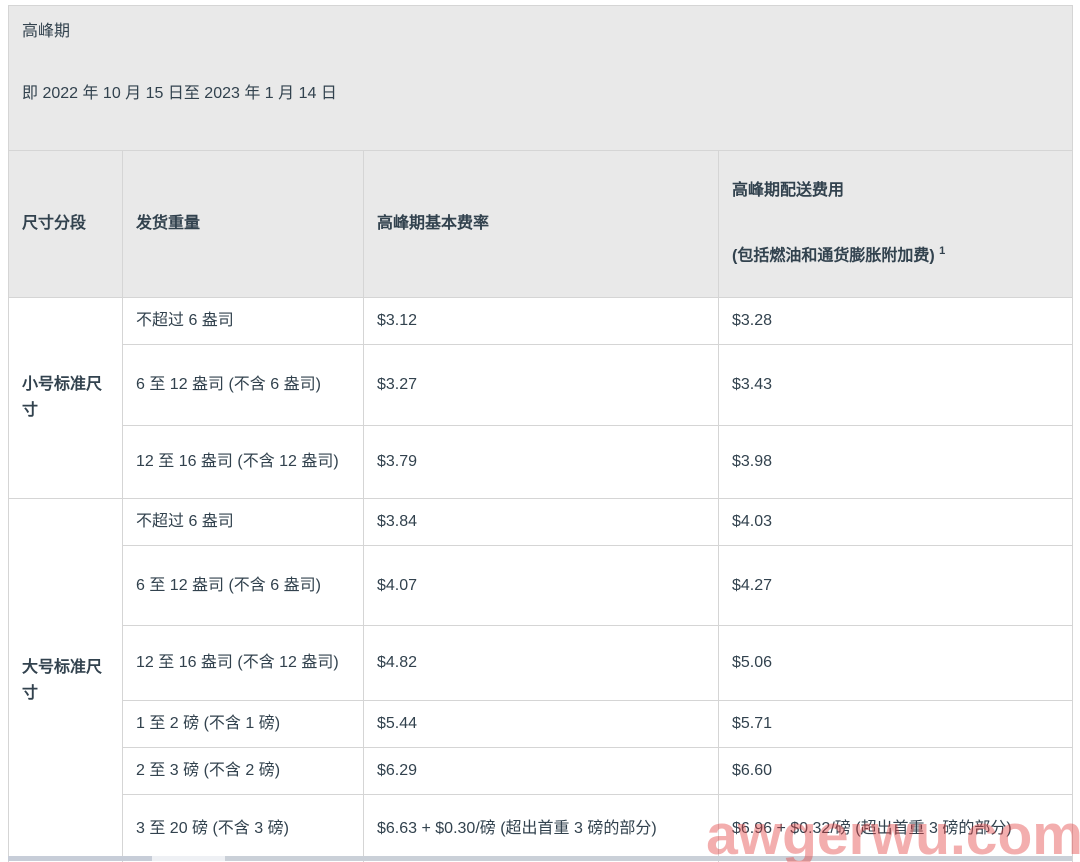  Describe the element at coordinates (895, 663) in the screenshot. I see `peak-fee-cell: $5.06` at that location.